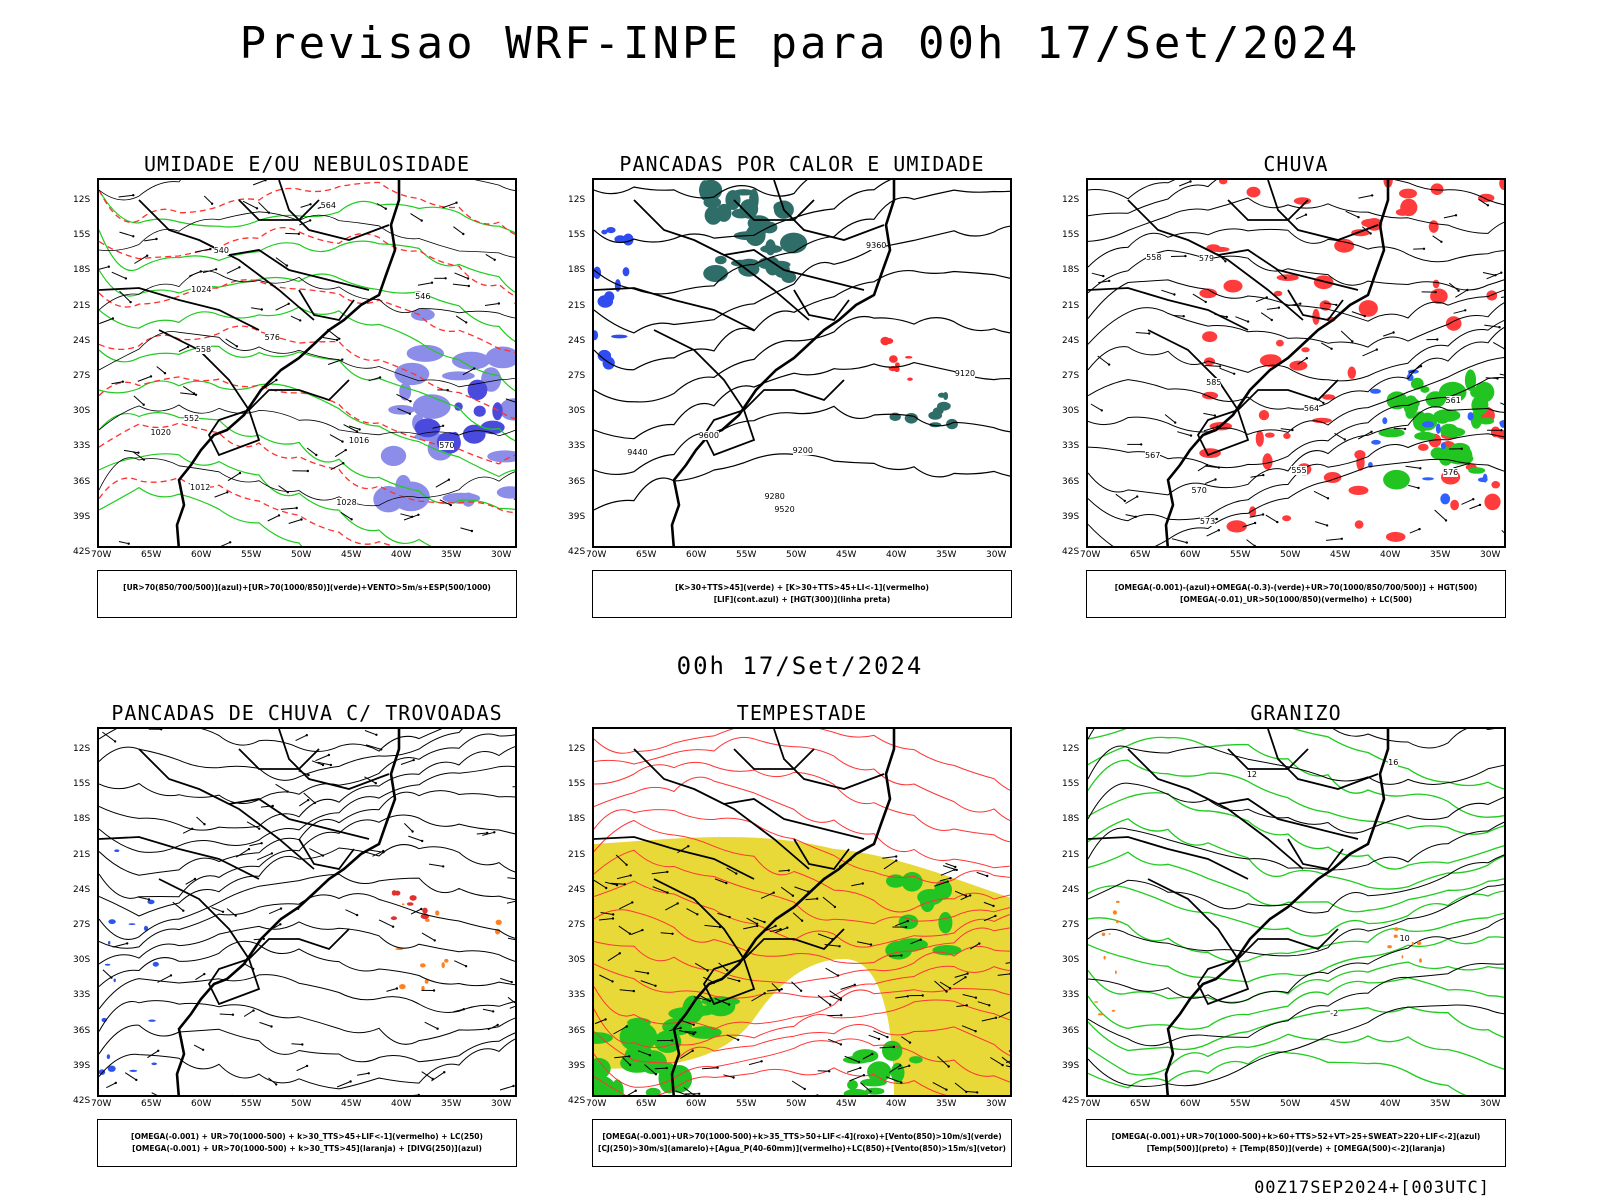 The width and height of the screenshot is (1600, 1200). What do you see at coordinates (965, 373) in the screenshot?
I see `contour-label: 9120` at bounding box center [965, 373].